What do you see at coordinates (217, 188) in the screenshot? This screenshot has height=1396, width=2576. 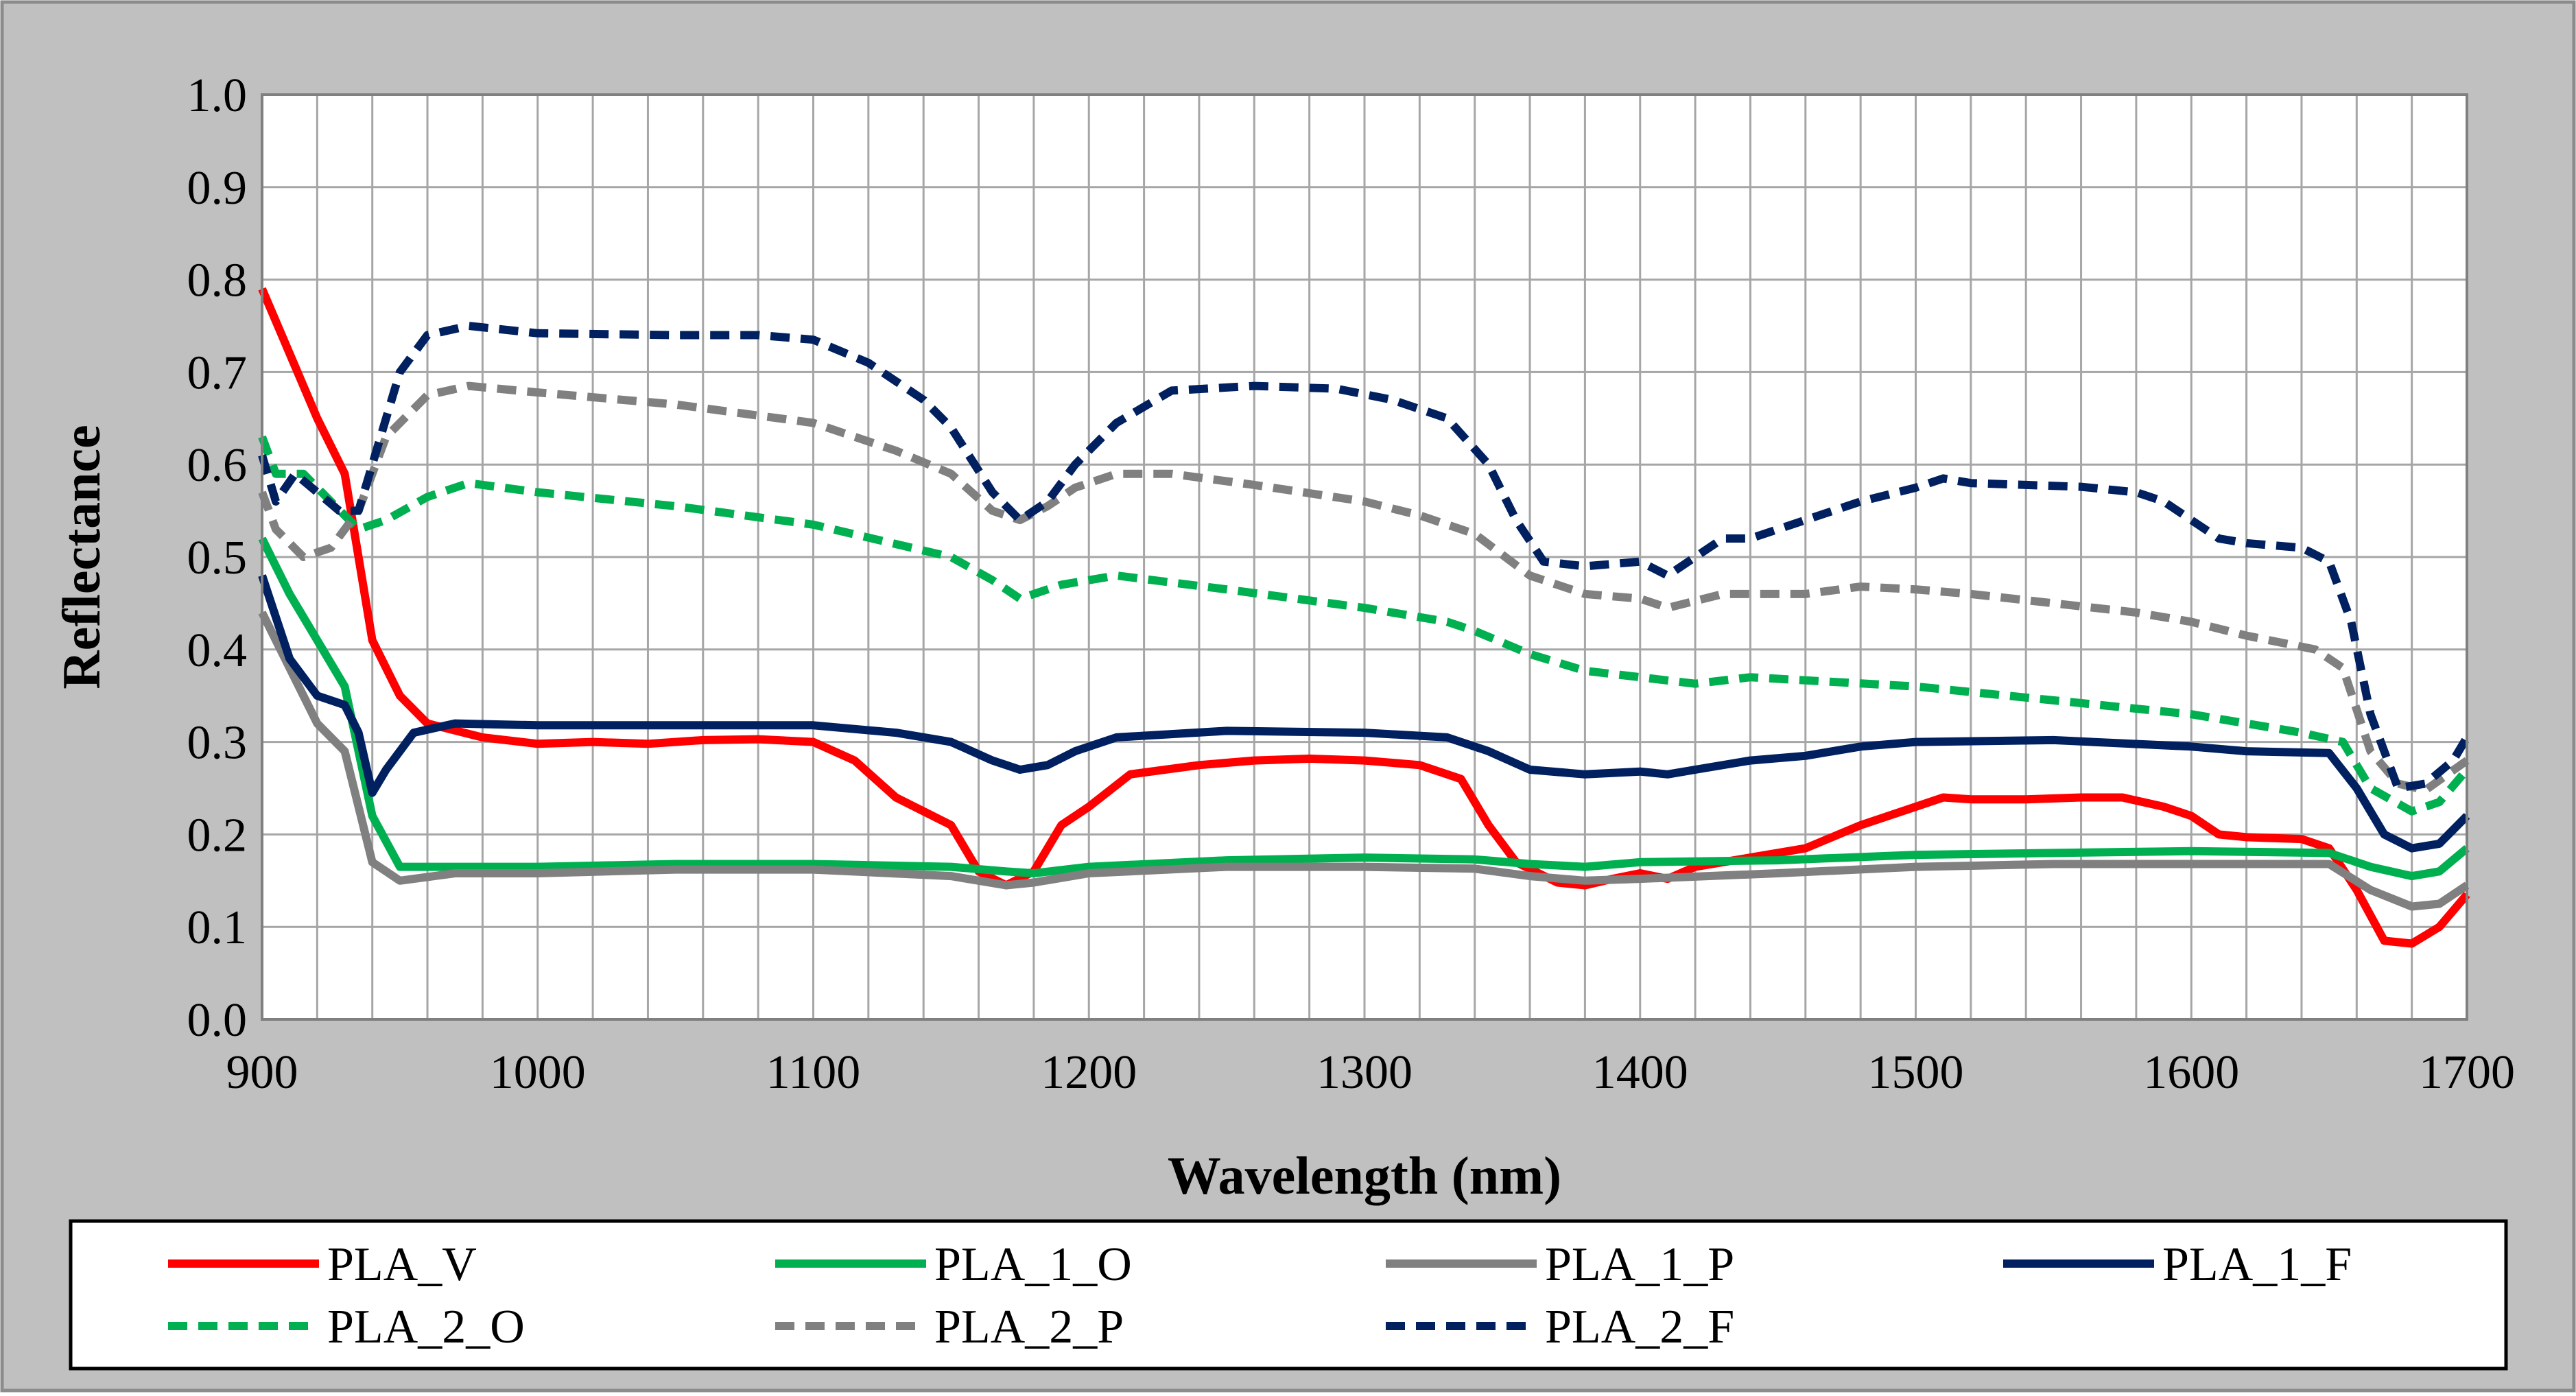 I see `y-tick-label: 0.9` at bounding box center [217, 188].